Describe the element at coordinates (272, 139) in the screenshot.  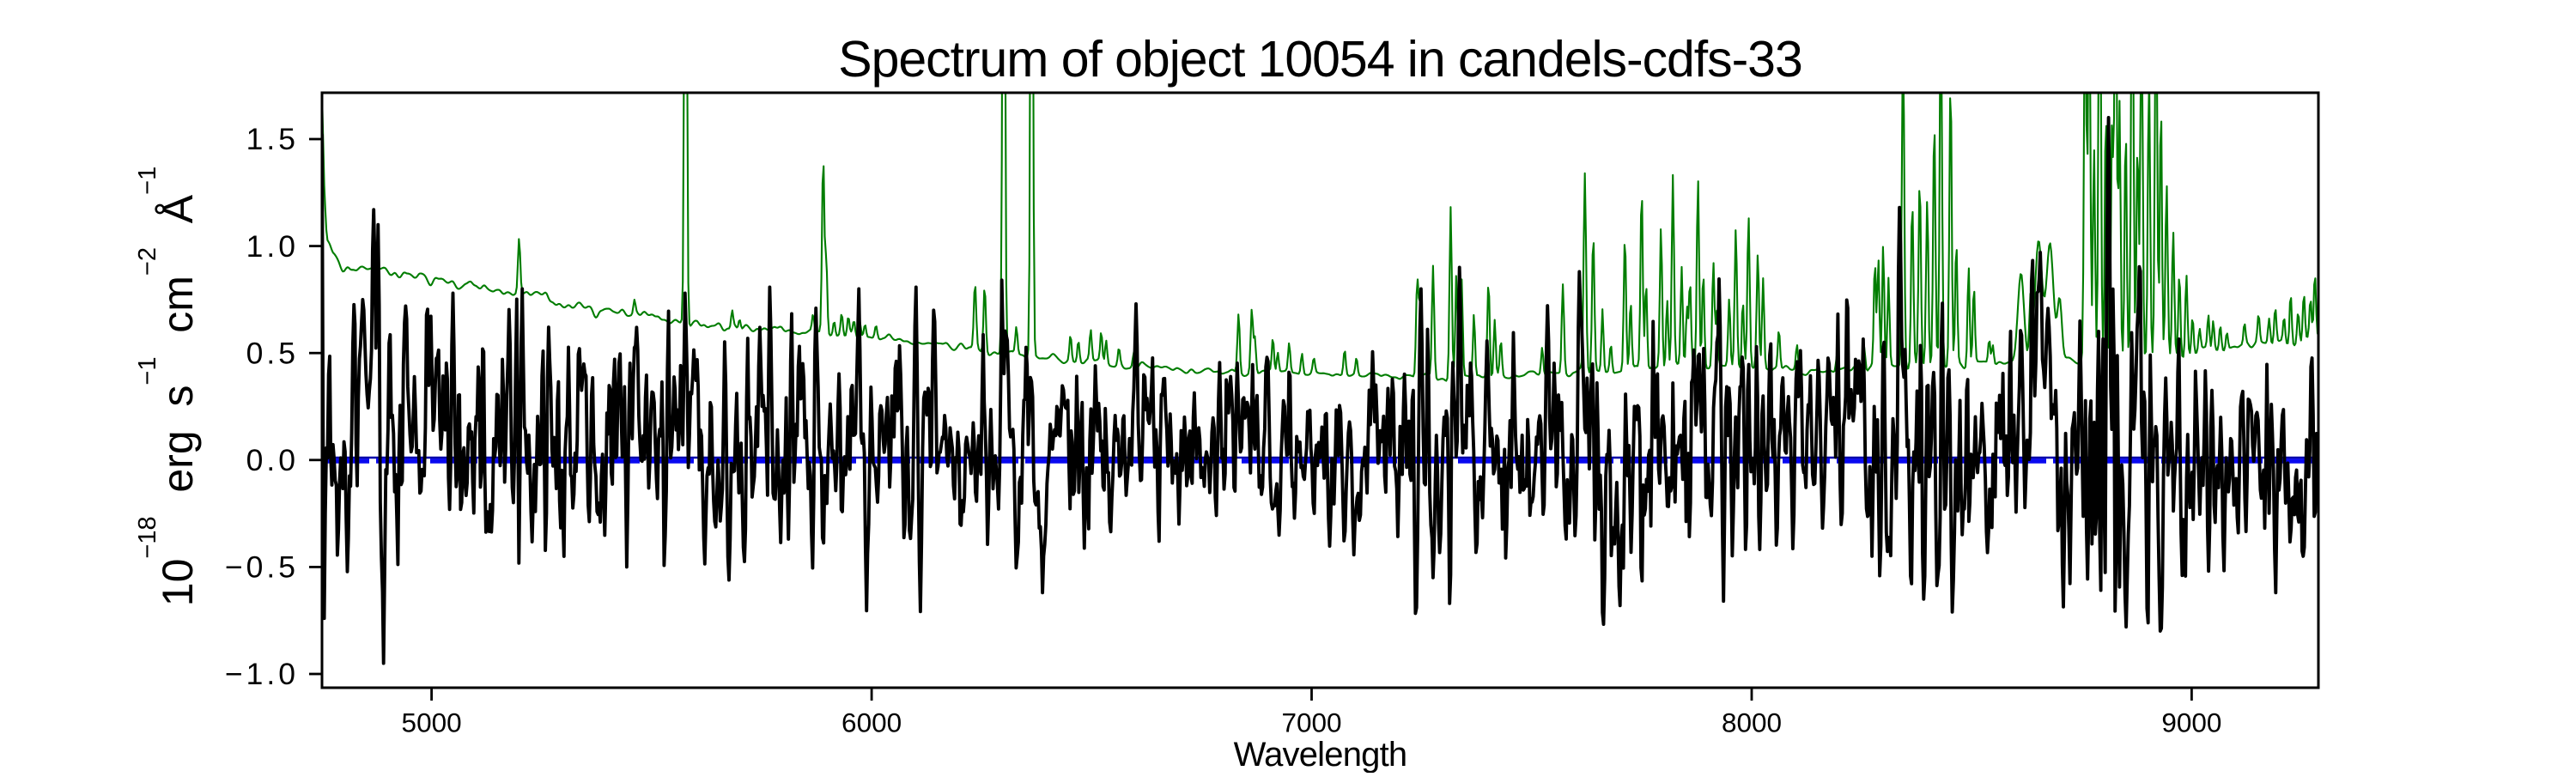
I see `svg-text: 1.5` at that location.